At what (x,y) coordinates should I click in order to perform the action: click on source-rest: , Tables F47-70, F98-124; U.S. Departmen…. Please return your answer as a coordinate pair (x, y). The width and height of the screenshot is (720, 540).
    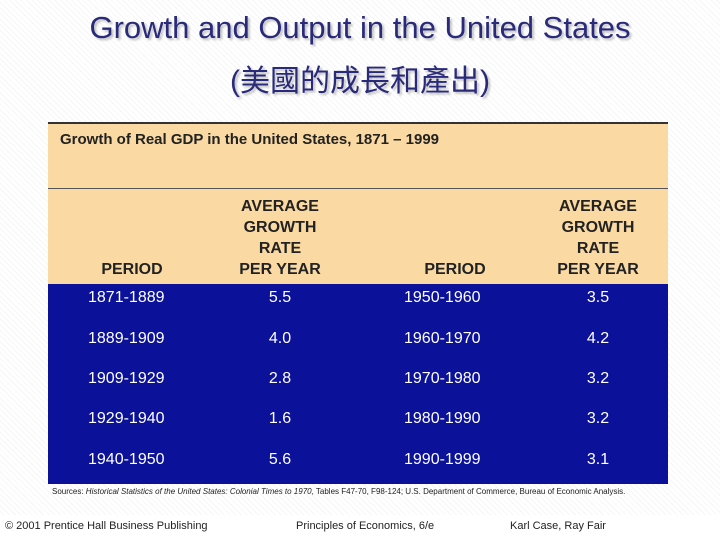
    Looking at the image, I should click on (468, 491).